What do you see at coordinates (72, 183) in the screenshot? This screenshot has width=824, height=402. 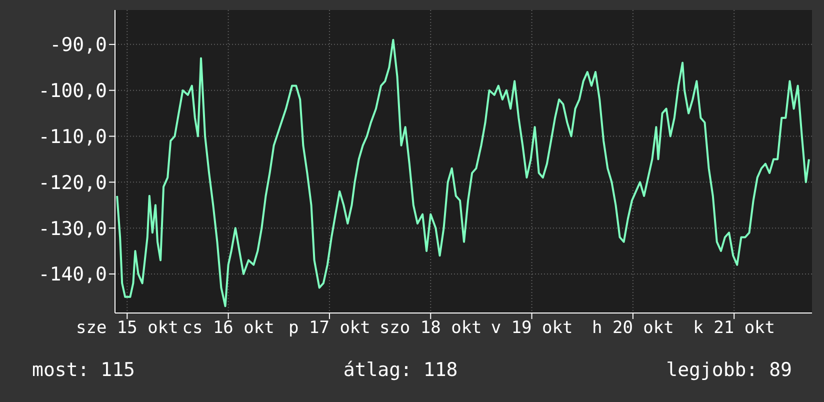 I see `y-tick-label: -120,0` at bounding box center [72, 183].